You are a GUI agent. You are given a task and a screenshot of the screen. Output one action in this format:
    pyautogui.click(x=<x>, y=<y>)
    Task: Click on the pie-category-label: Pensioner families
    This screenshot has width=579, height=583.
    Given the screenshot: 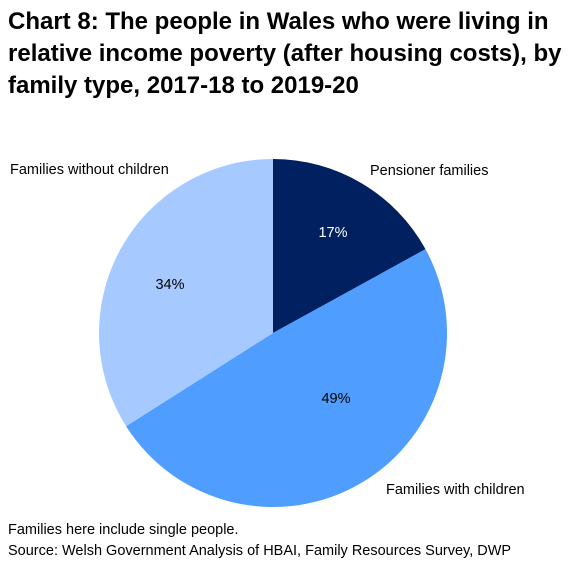 What is the action you would take?
    pyautogui.click(x=429, y=171)
    